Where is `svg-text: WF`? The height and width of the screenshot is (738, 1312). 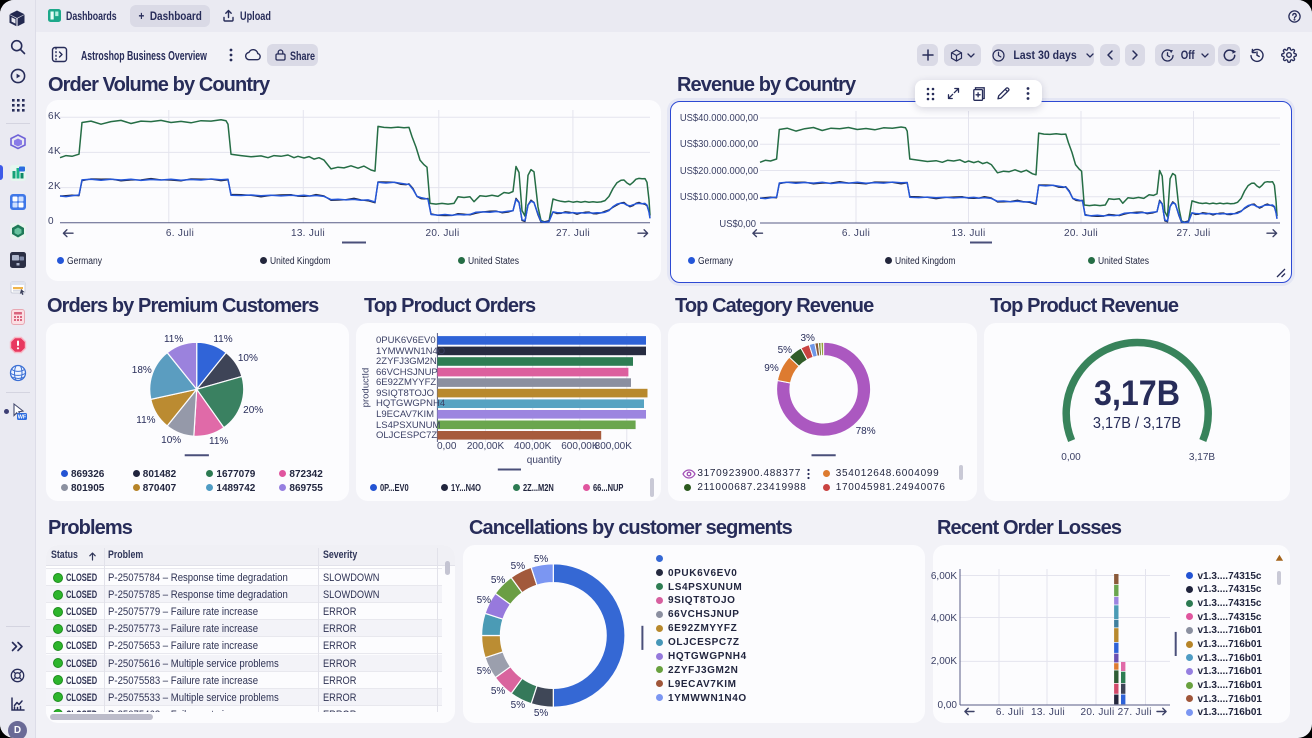 svg-text: WF is located at coordinates (22, 417).